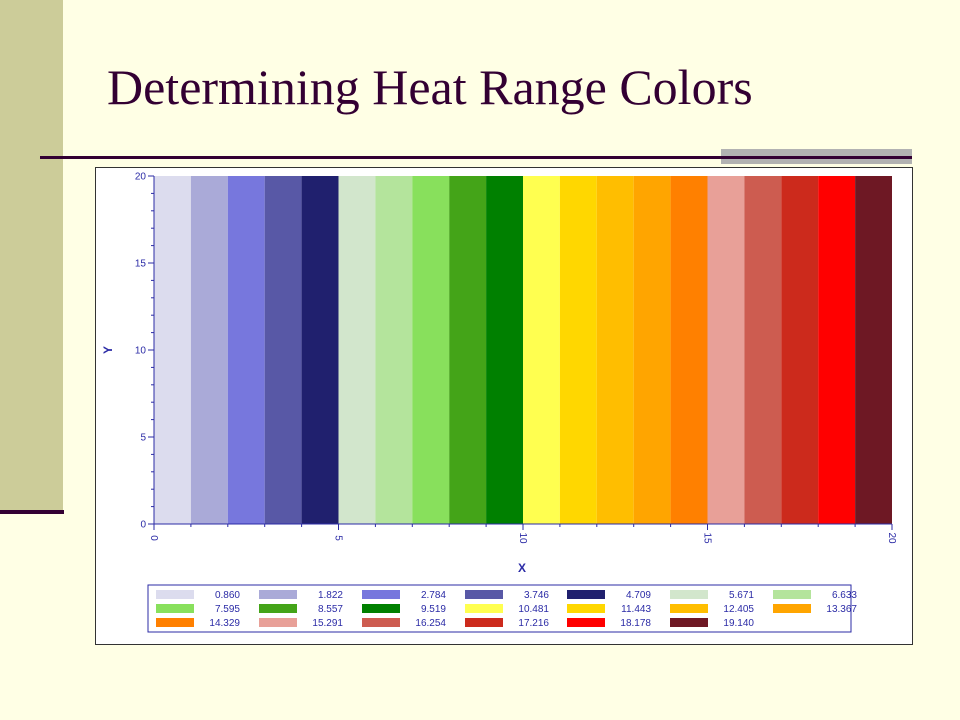 The height and width of the screenshot is (720, 960). I want to click on legend-label: 2.784, so click(433, 595).